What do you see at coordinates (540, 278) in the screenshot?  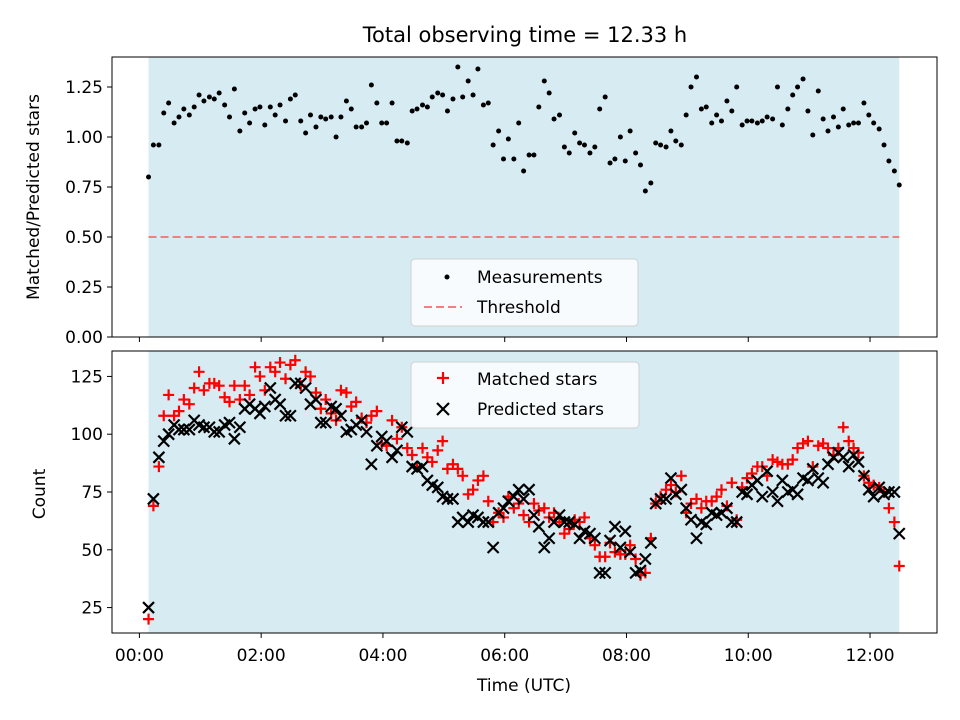 I see `legend-measurements-label: Measurements` at bounding box center [540, 278].